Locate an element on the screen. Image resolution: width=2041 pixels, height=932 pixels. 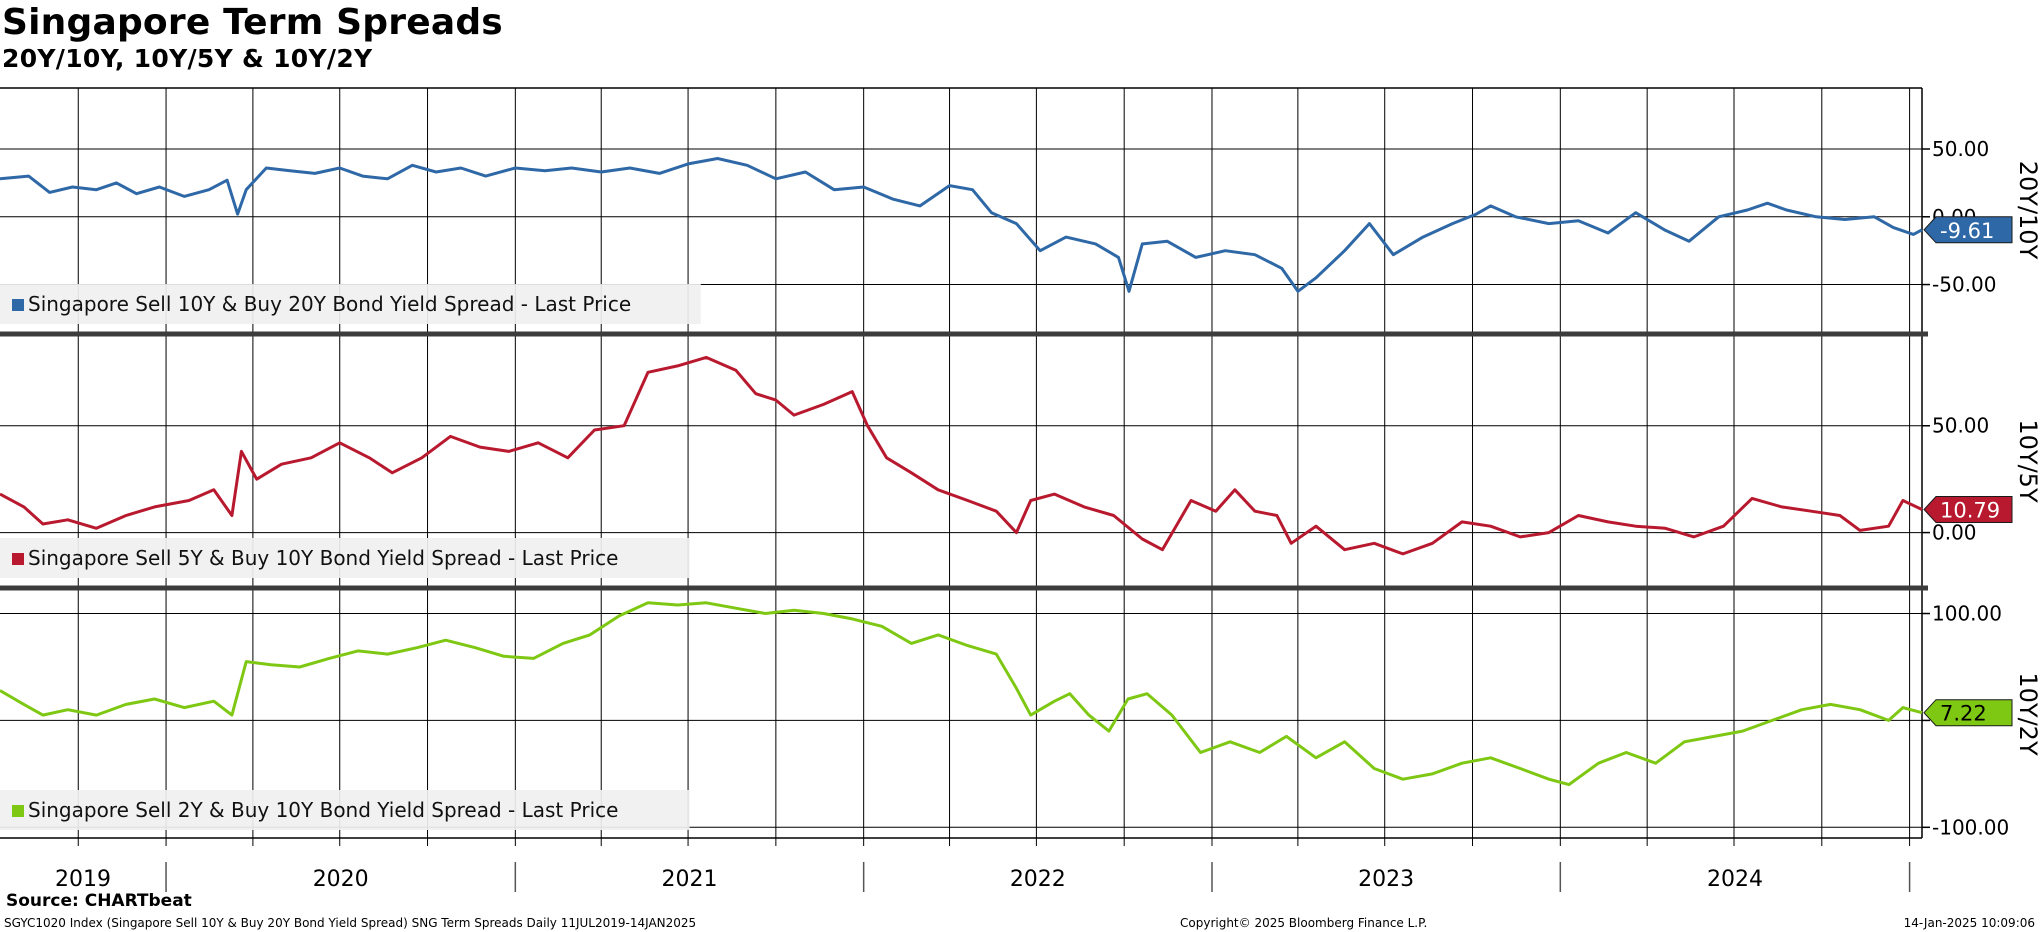
xtick-label-2019: 2019 is located at coordinates (83, 879).